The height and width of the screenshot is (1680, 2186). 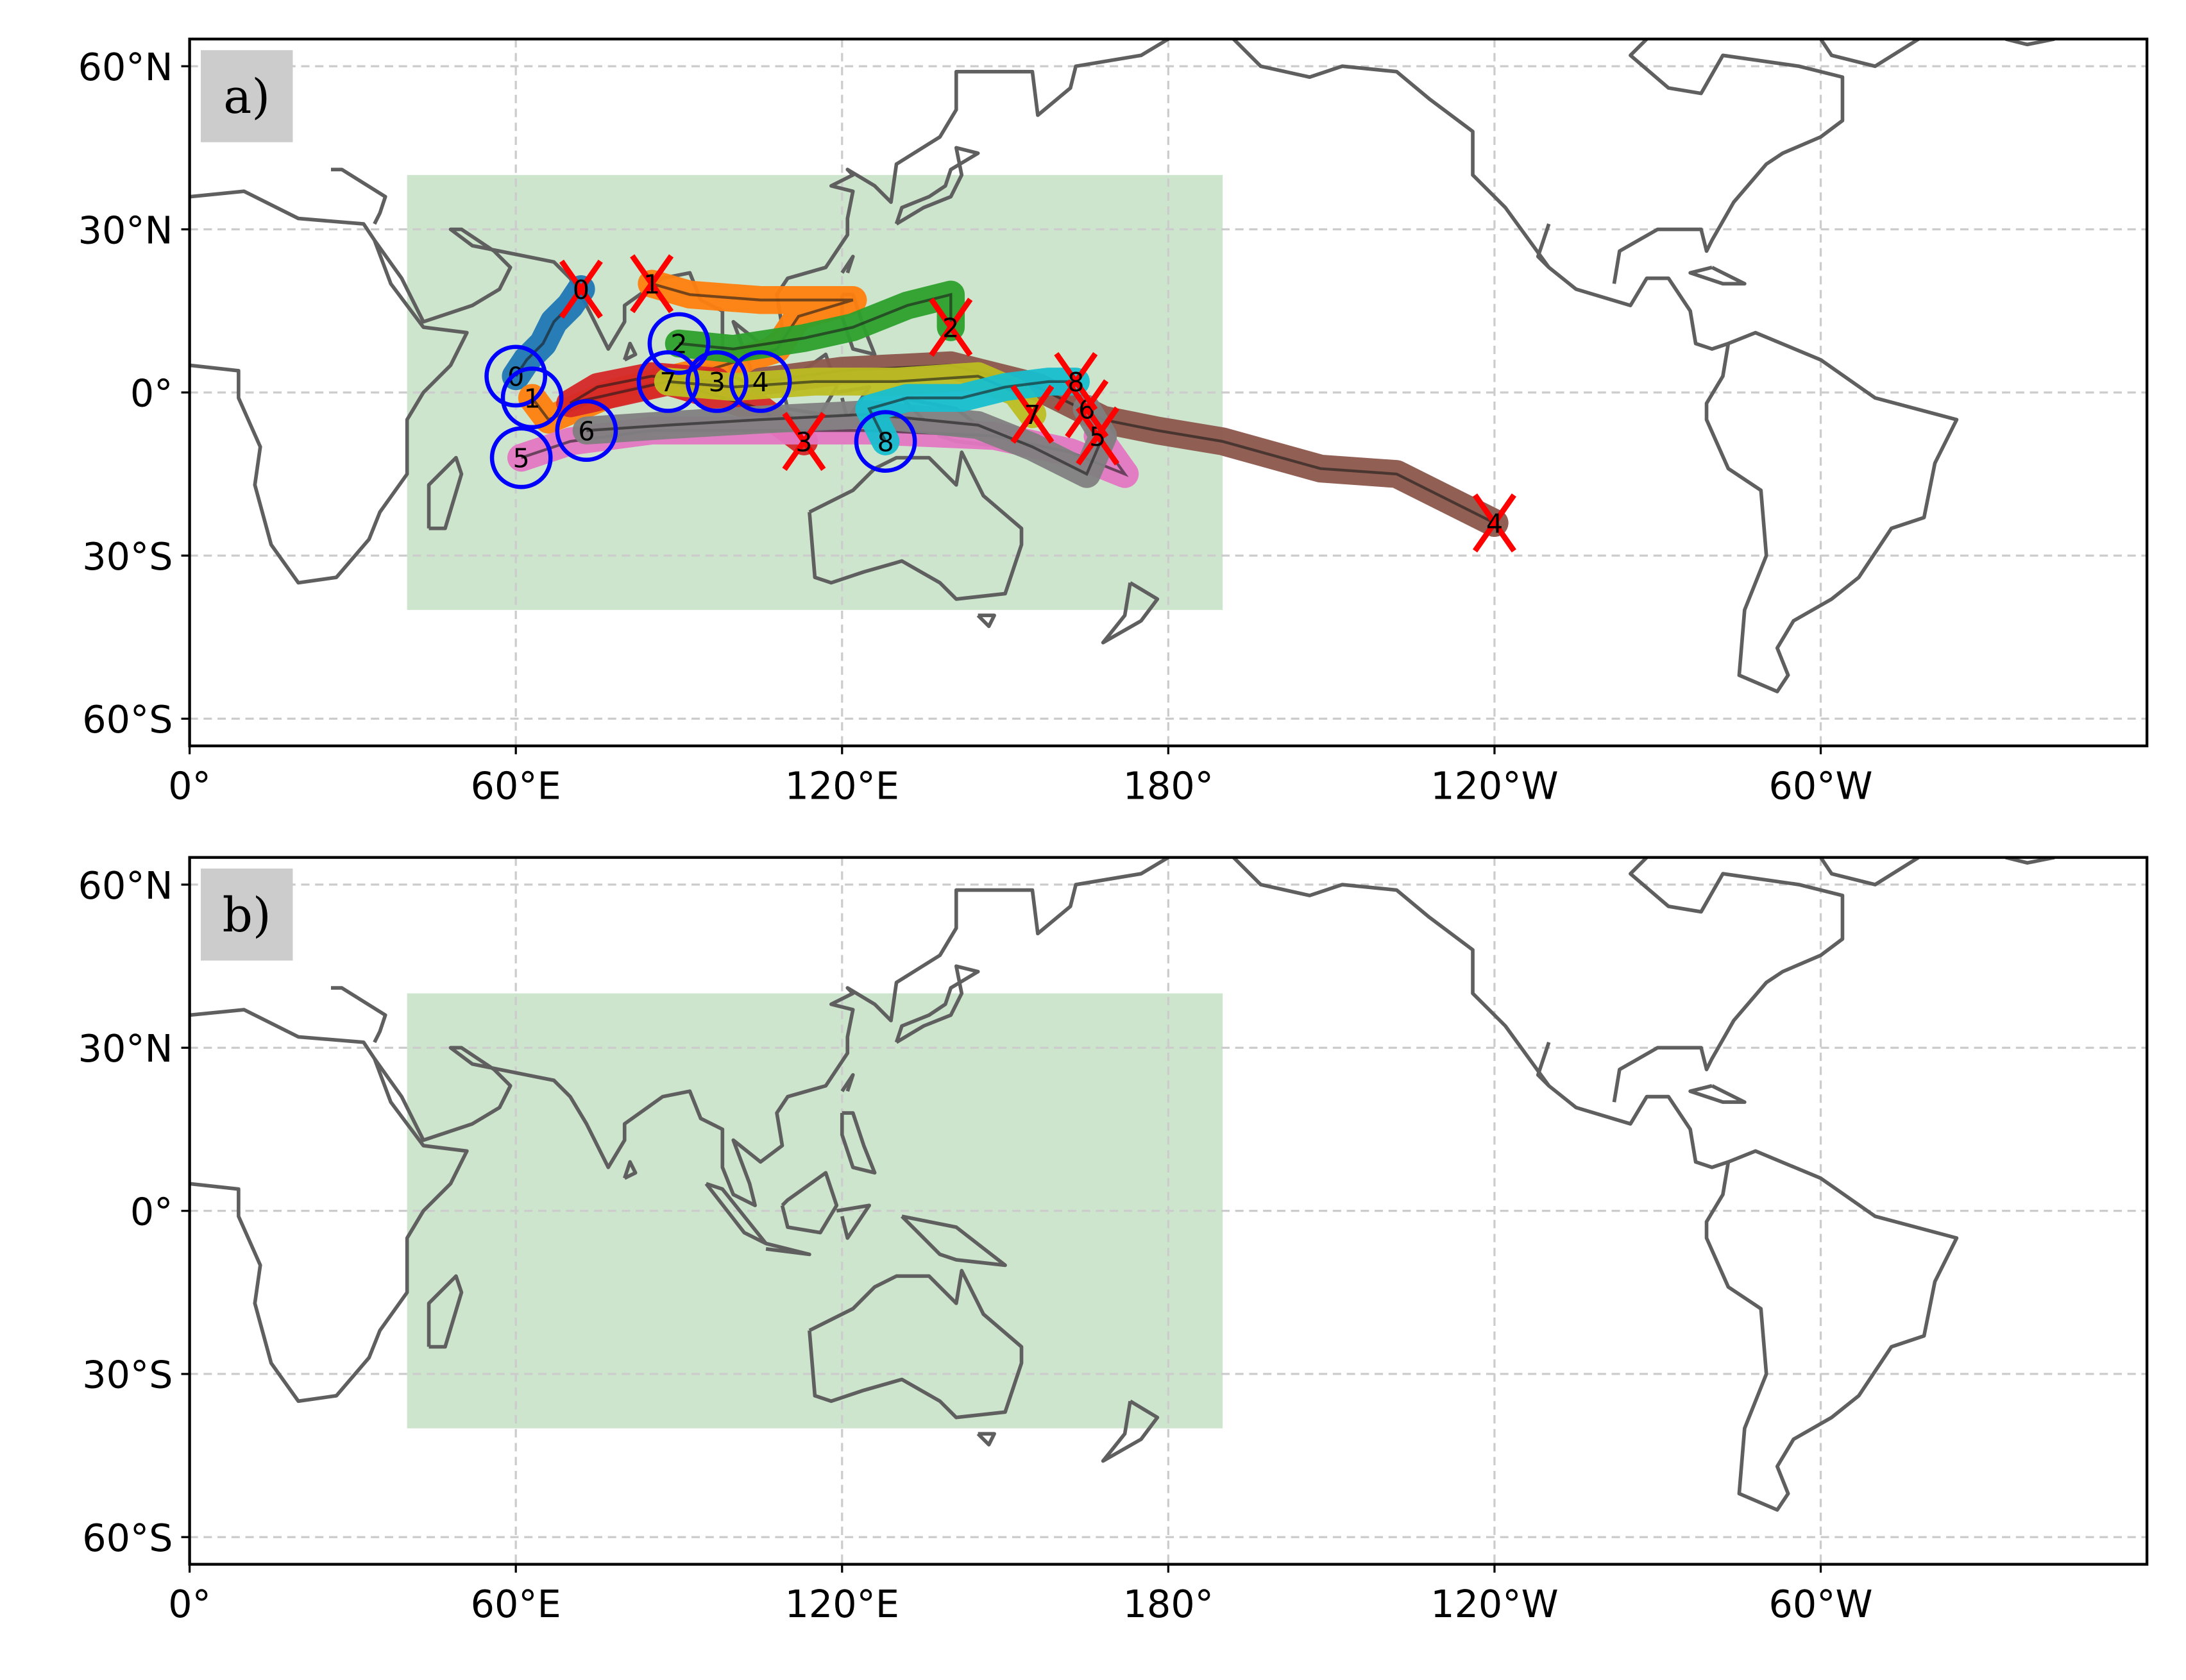 I want to click on end-label-7: 7, so click(x=1032, y=415).